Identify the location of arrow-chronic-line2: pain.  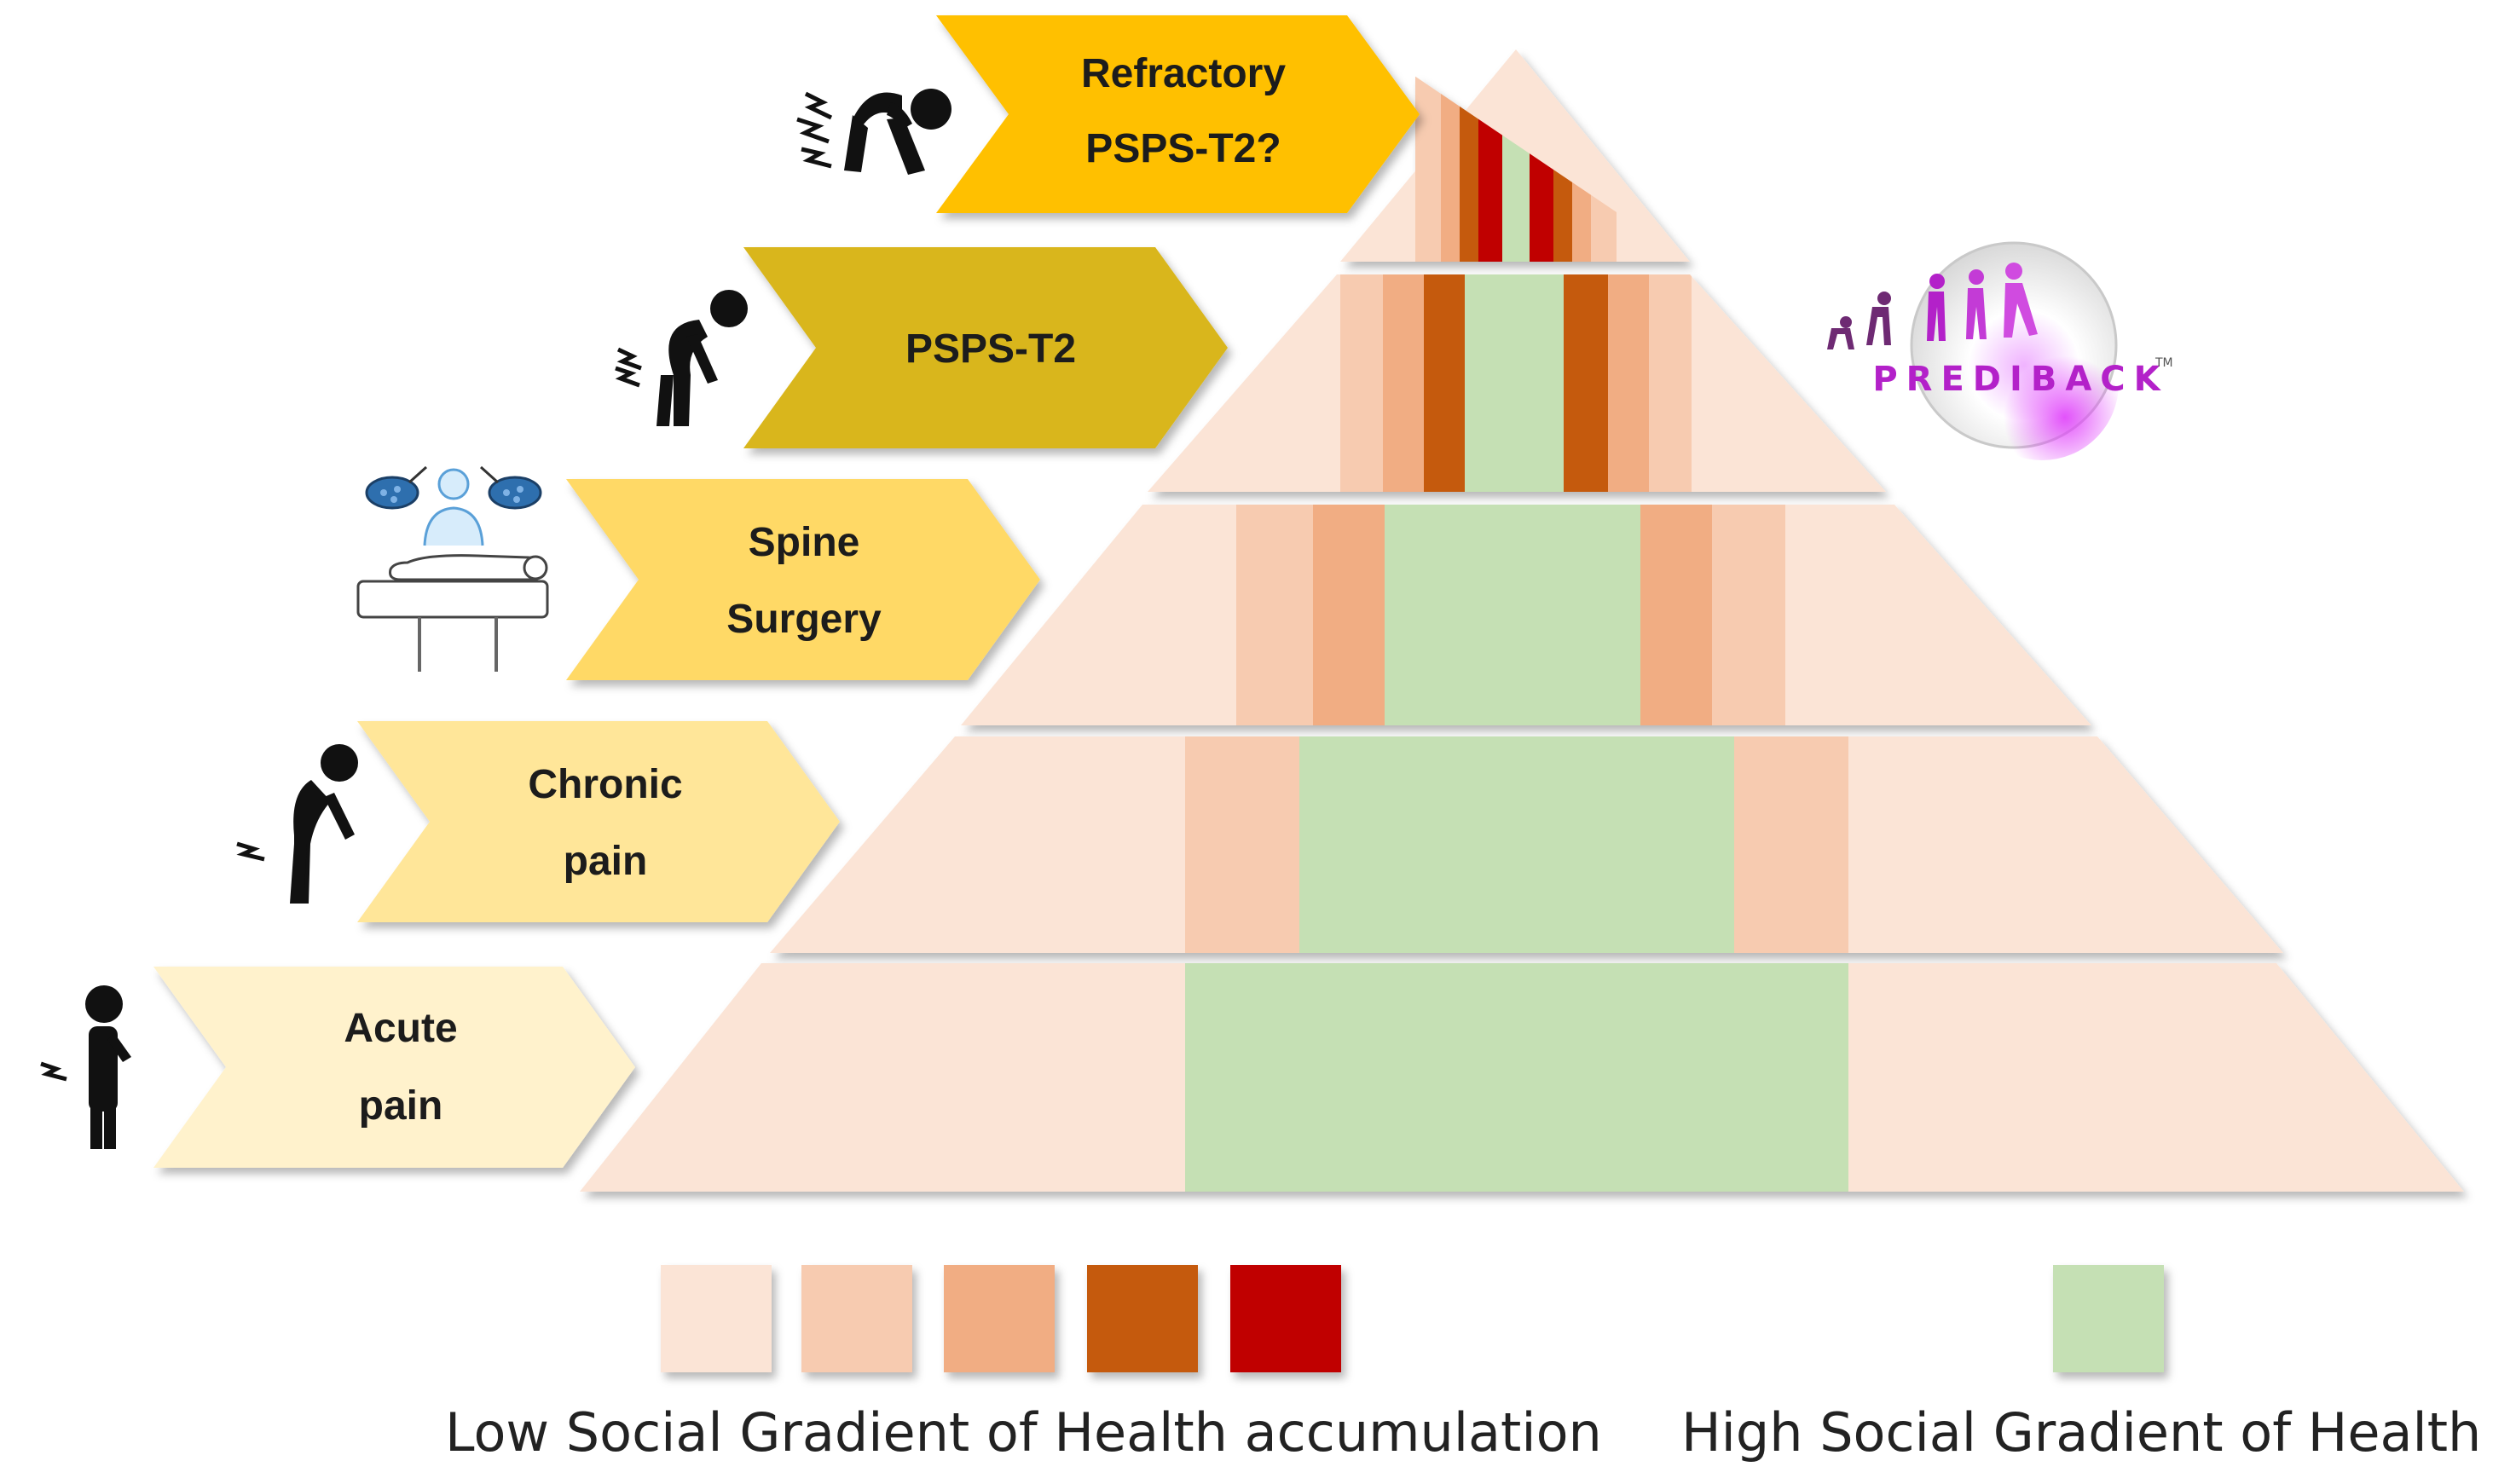
(606, 861).